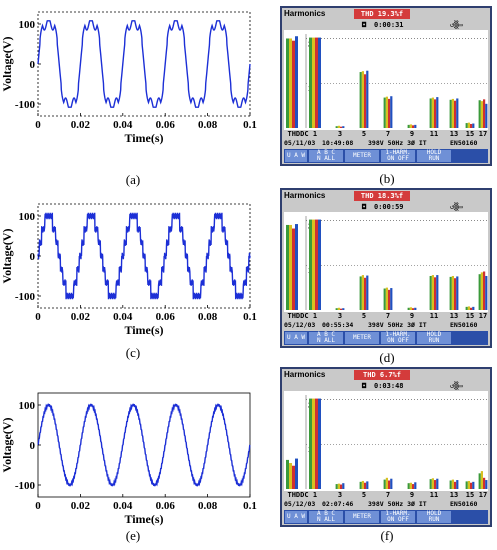 The image size is (497, 550). Describe the element at coordinates (25, 297) in the screenshot. I see `y-tick-label: -100` at that location.